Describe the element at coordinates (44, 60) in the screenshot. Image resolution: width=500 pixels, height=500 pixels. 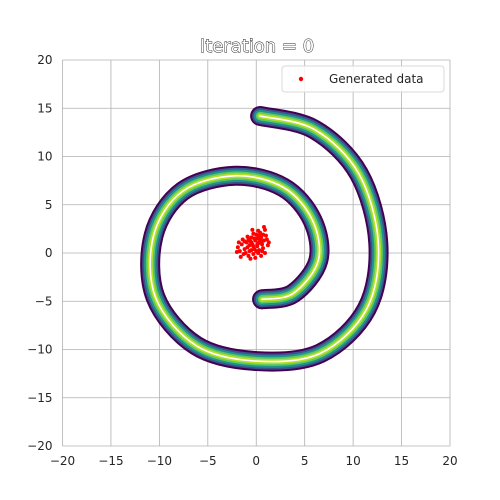
I see `y-tick-label: 20` at that location.